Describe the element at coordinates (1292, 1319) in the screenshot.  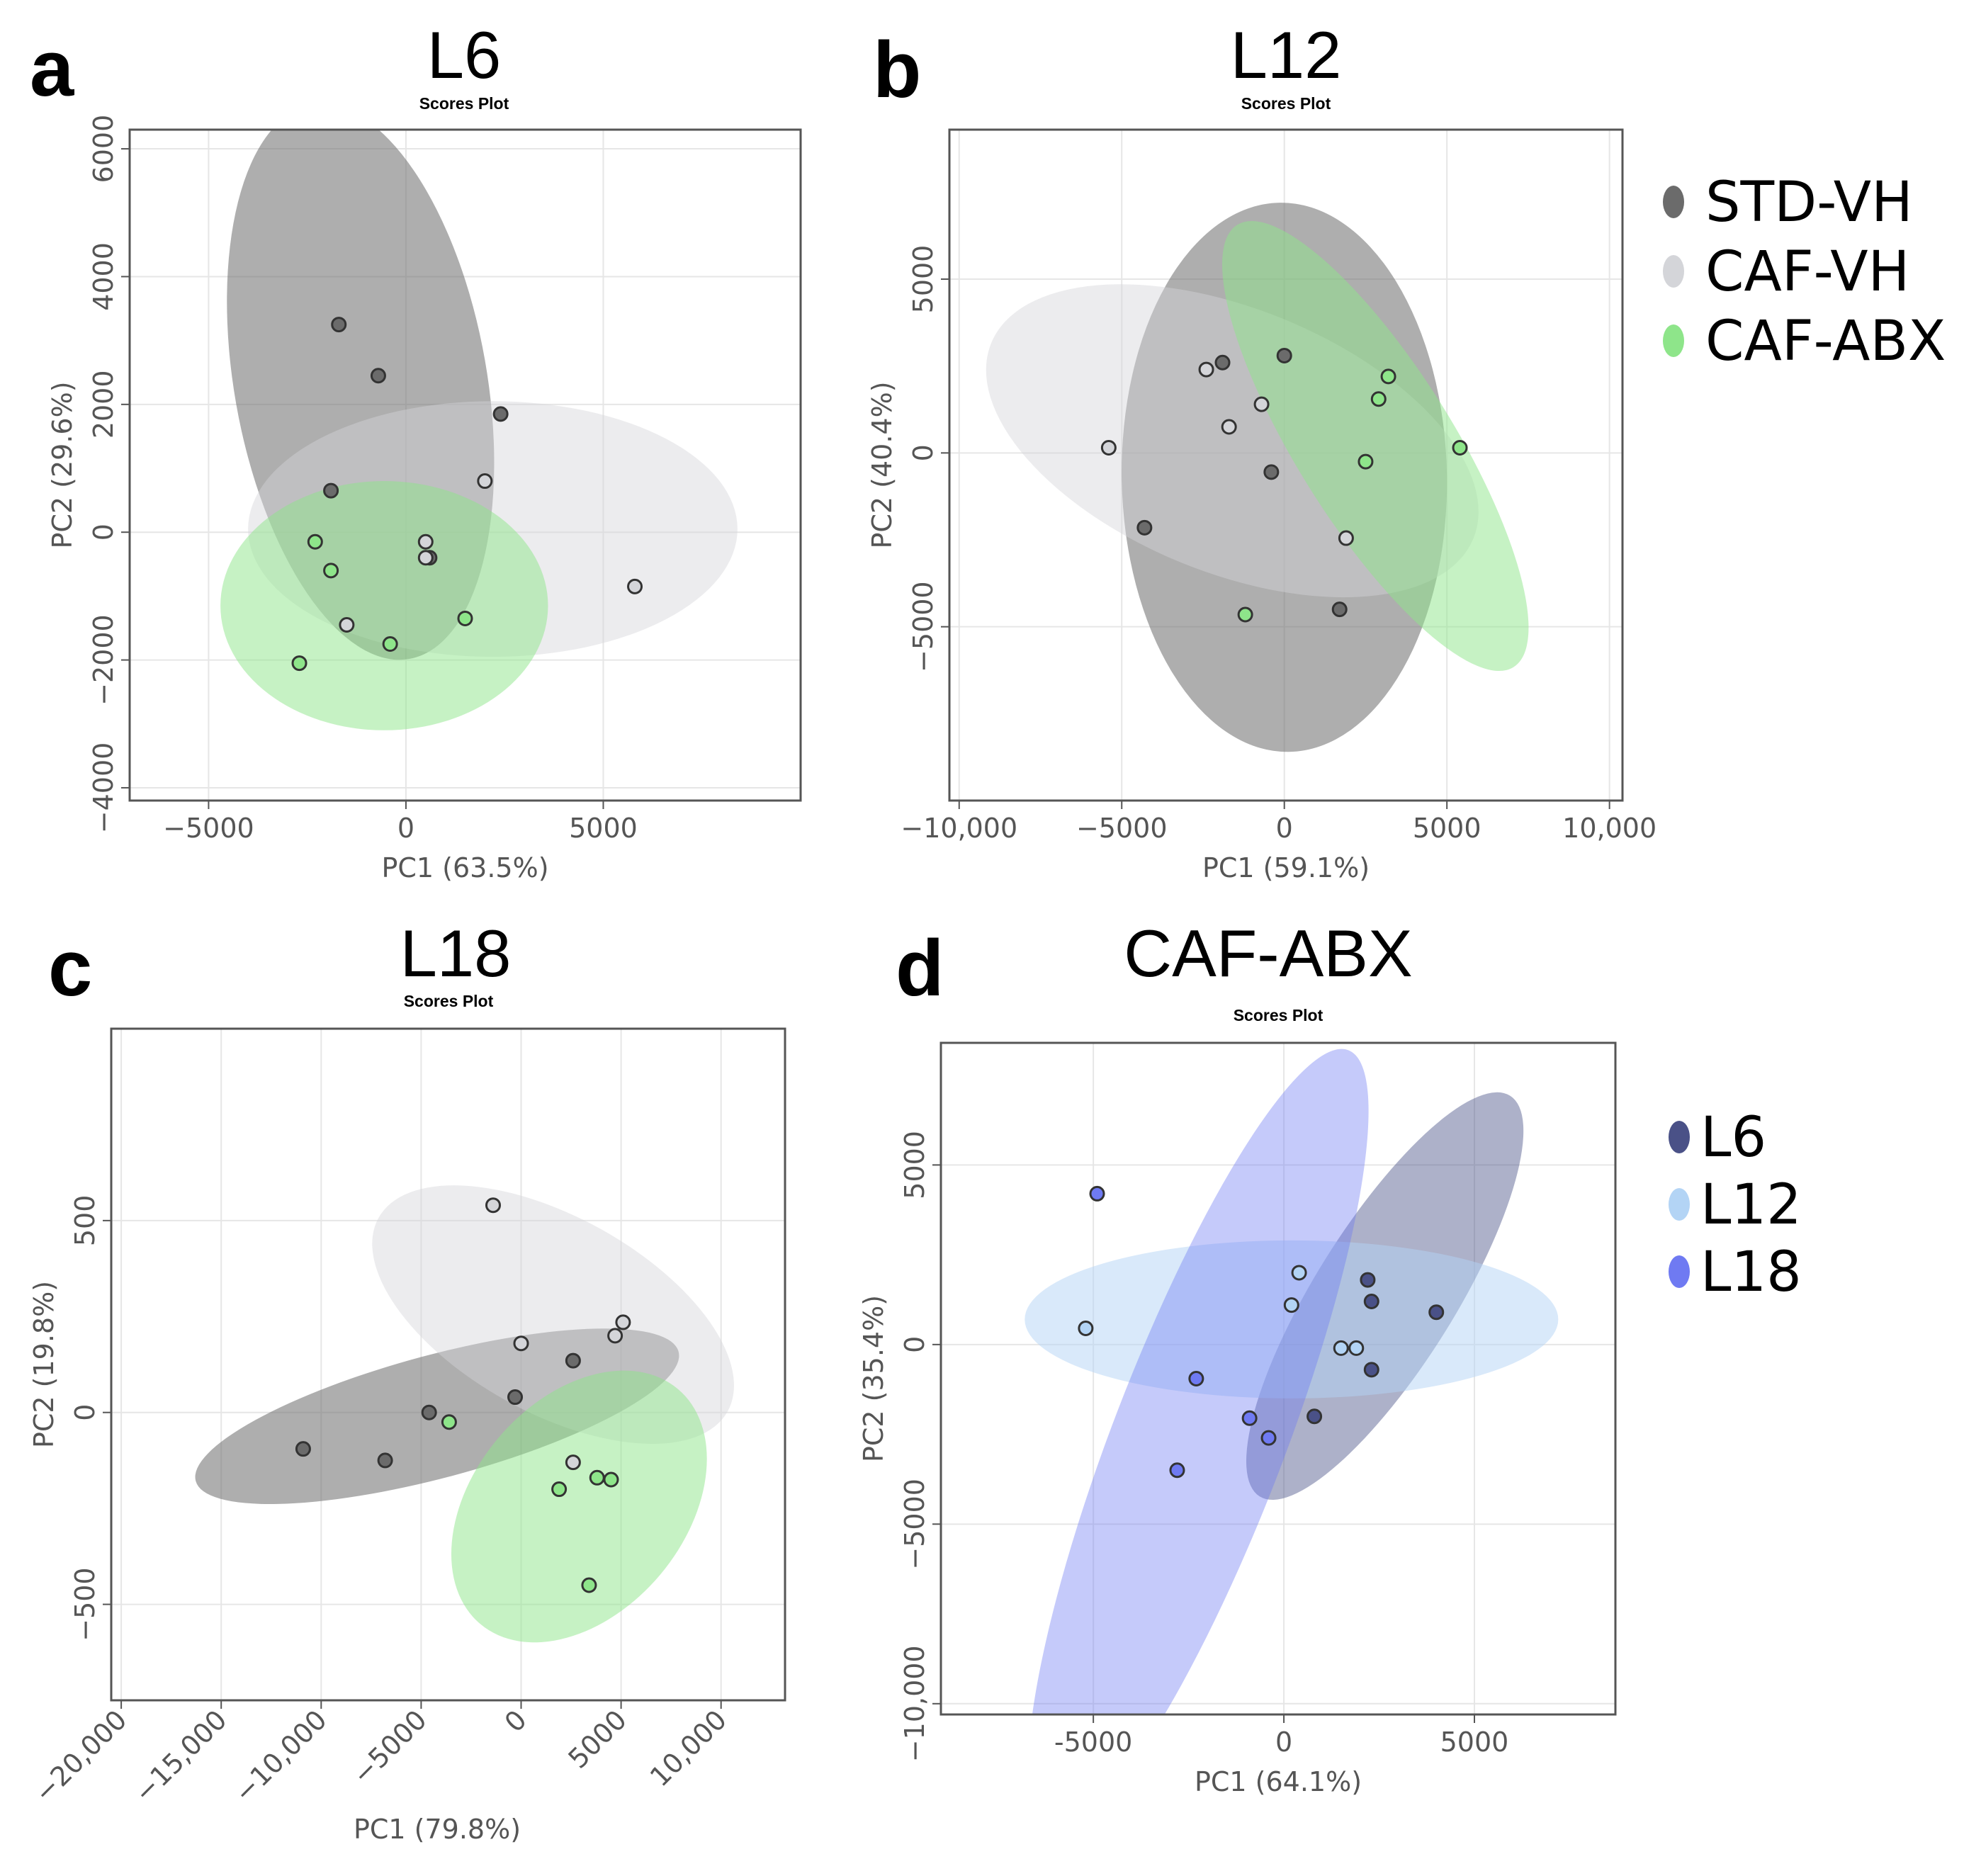
I see `confidence-ellipse-l12` at that location.